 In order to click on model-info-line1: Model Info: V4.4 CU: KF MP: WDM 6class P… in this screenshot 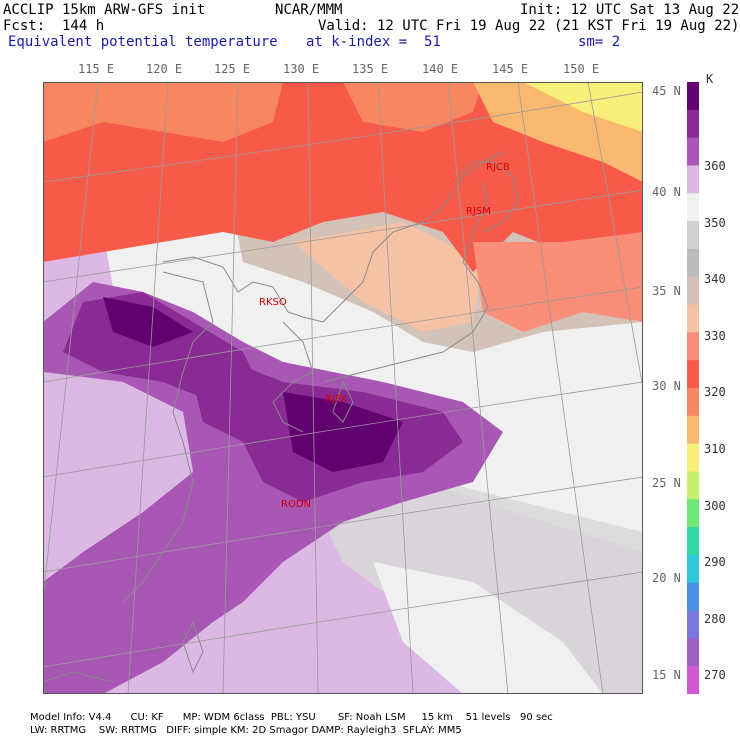, I will do `click(291, 717)`.